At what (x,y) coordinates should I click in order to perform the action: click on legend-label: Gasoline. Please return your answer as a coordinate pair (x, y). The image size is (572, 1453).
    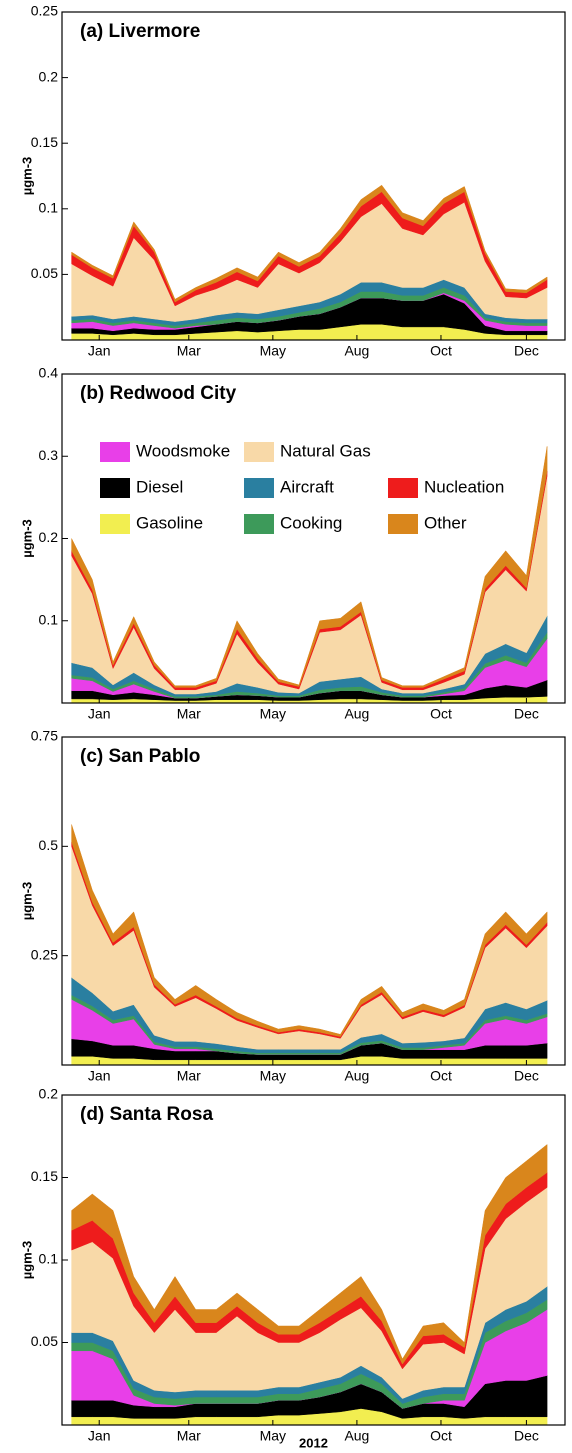
    Looking at the image, I should click on (169, 522).